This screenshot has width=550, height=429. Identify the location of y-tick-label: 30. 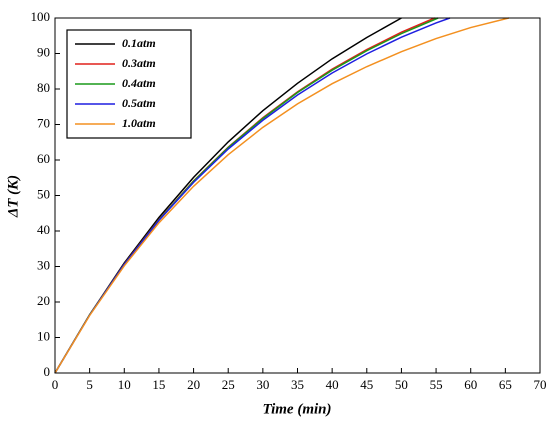
(43, 264).